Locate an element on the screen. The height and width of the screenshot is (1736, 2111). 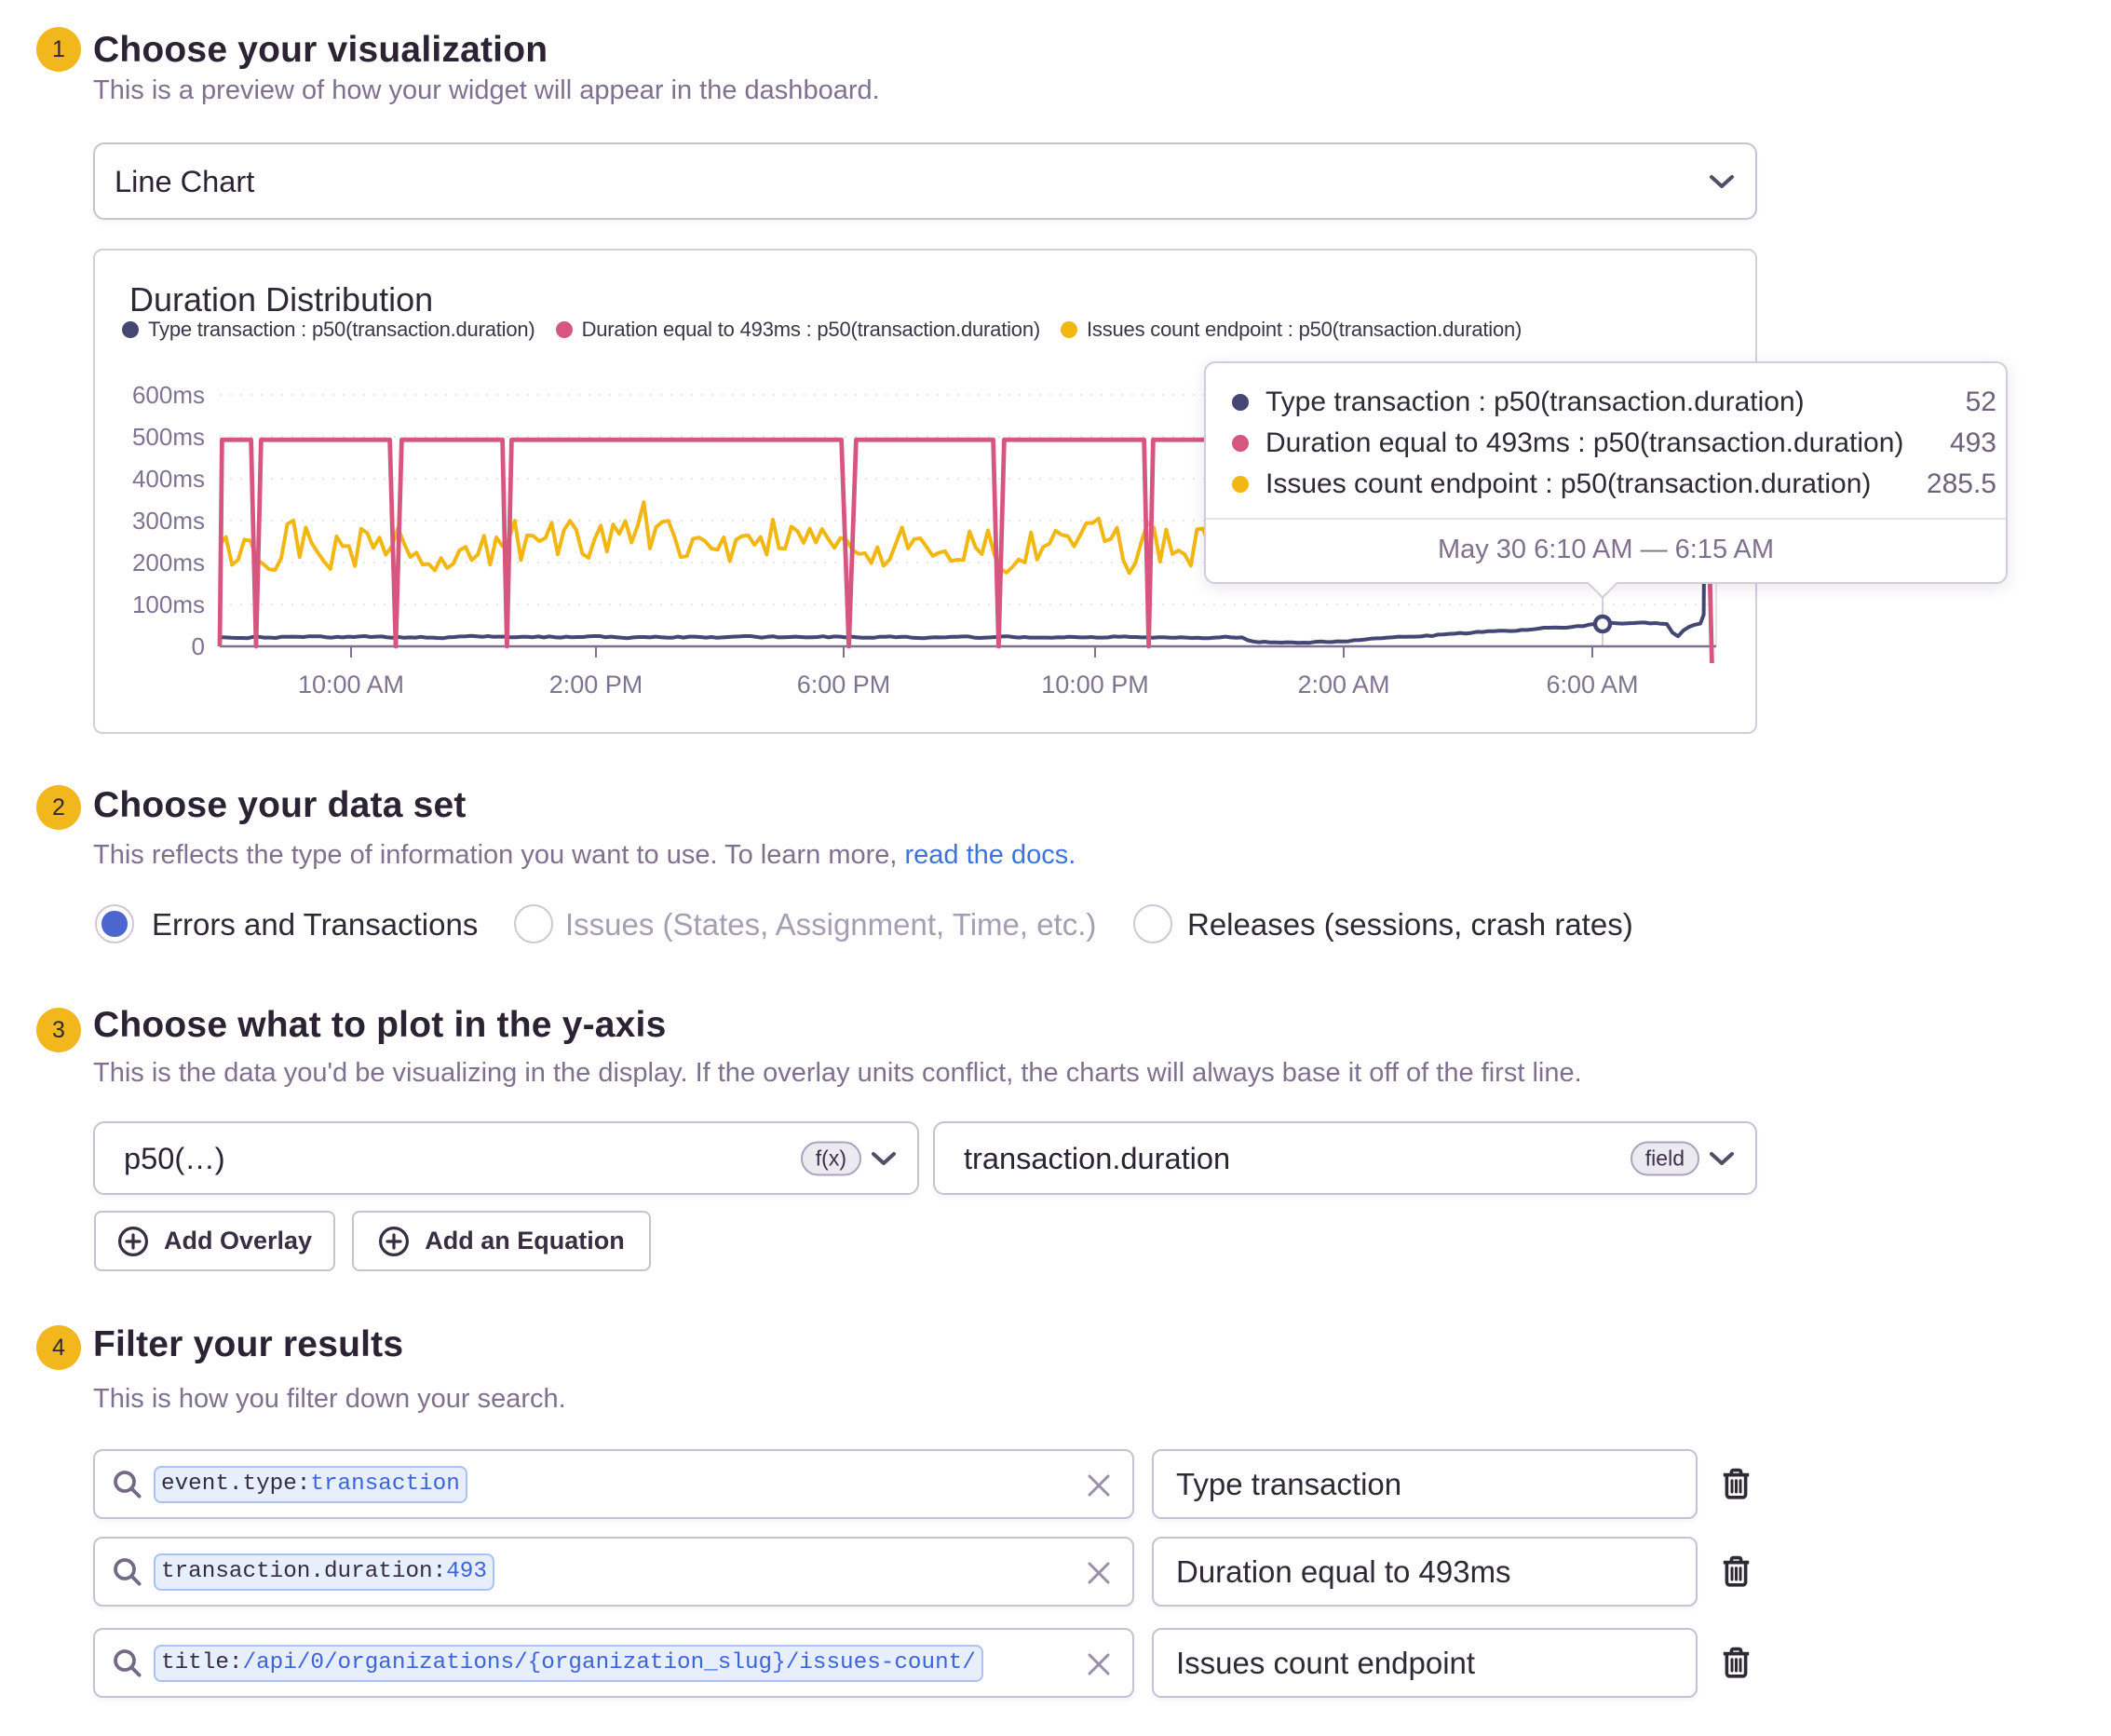
svg-text: 500ms is located at coordinates (168, 437).